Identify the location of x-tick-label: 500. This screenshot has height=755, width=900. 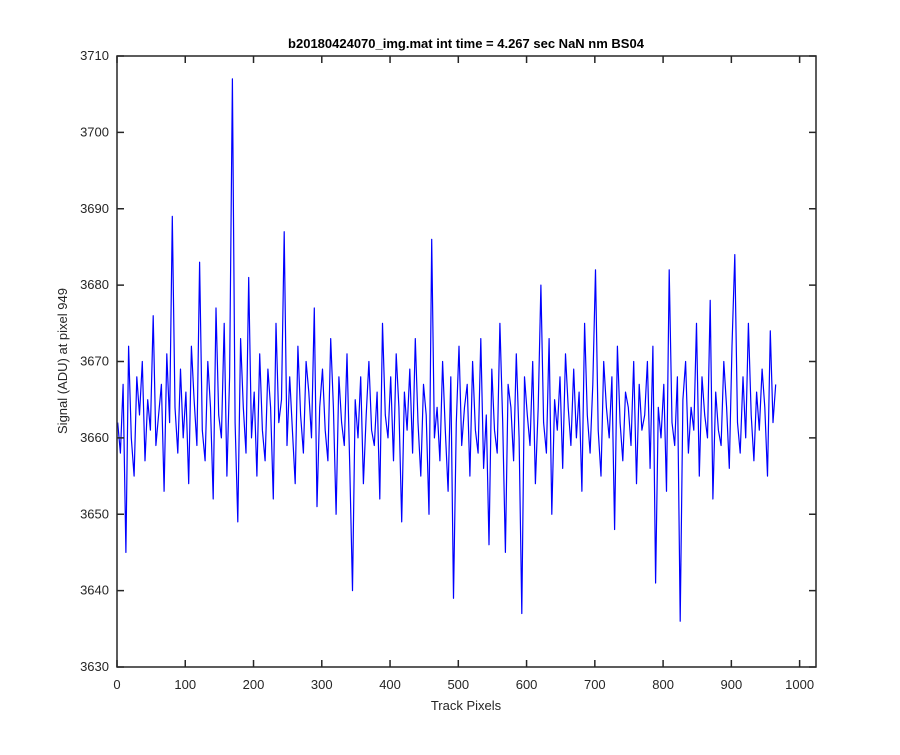
(458, 684).